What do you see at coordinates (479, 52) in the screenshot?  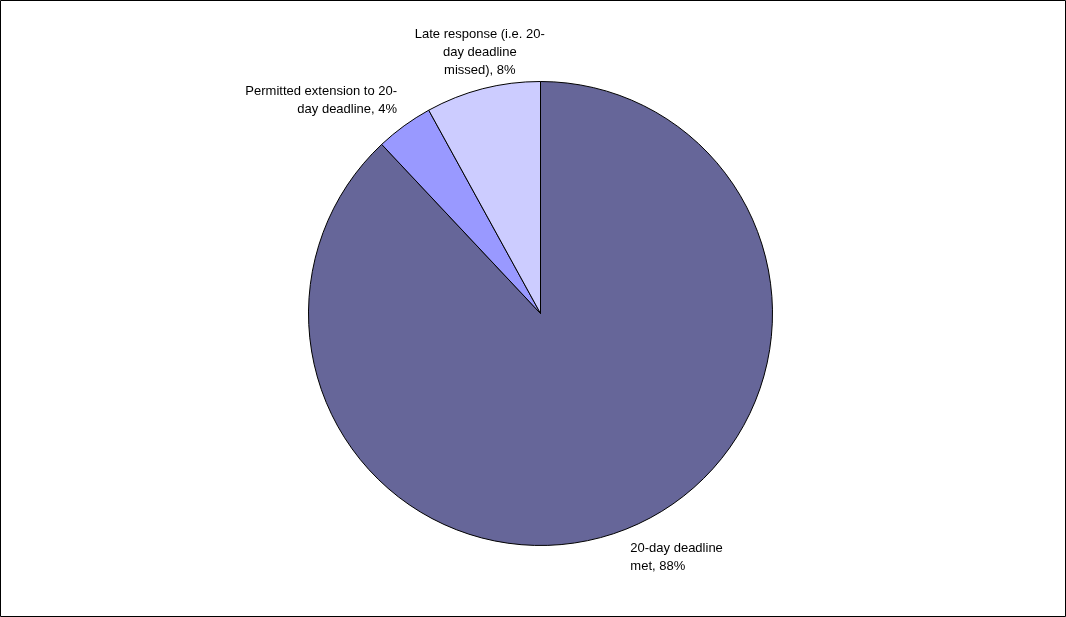 I see `slice-label: Late response (i.e. 20-day deadline missed), 8%` at bounding box center [479, 52].